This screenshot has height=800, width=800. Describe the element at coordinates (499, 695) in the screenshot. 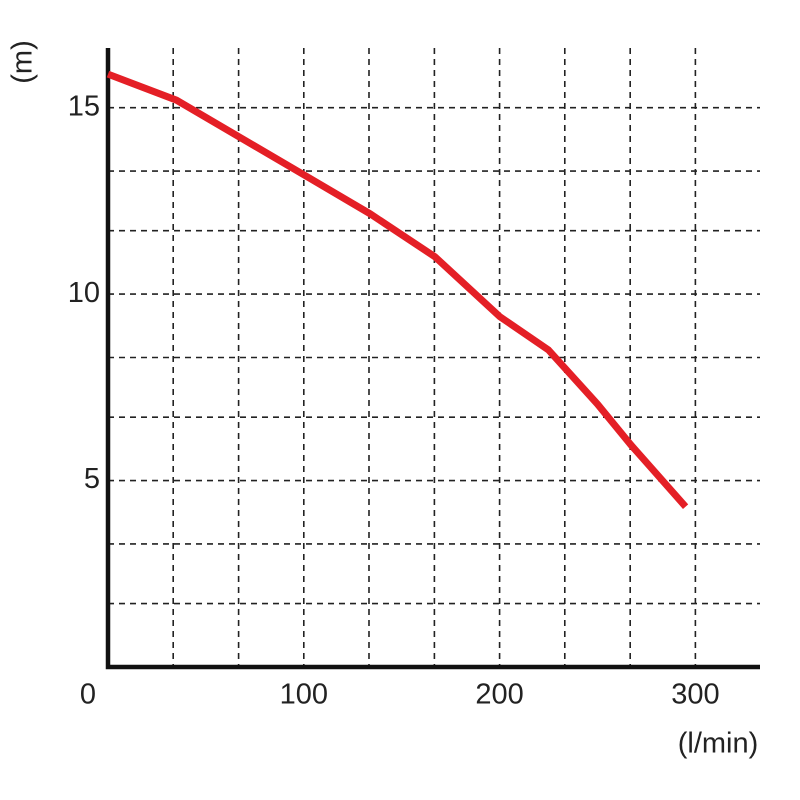

I see `x-tick-label: 200` at that location.